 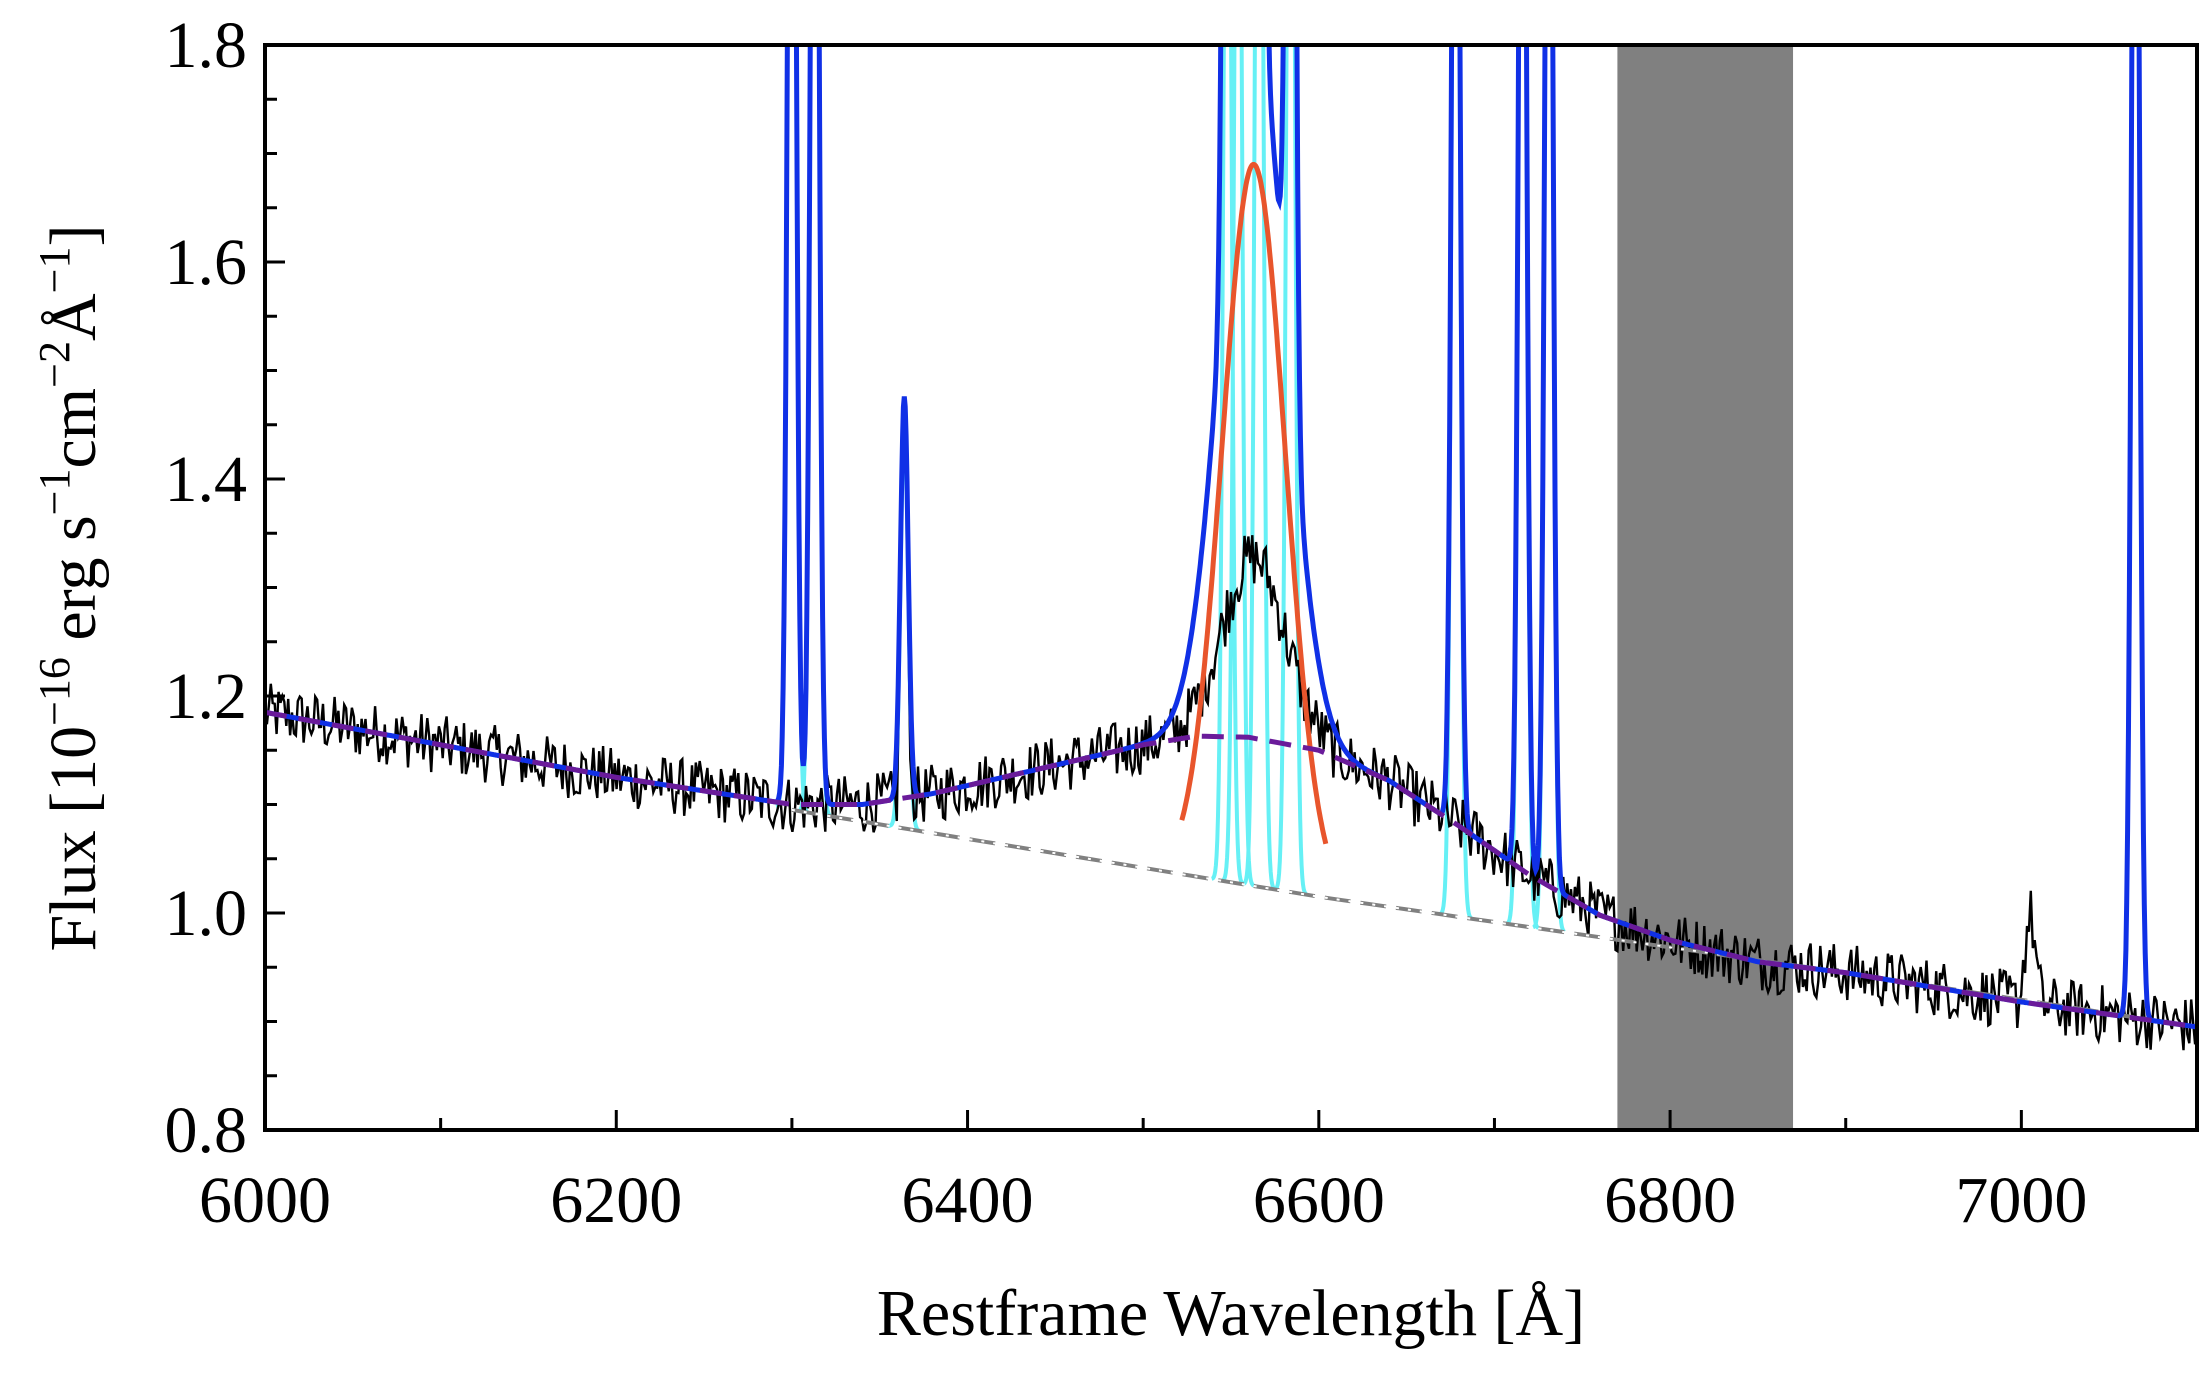 What do you see at coordinates (1319, 1200) in the screenshot?
I see `x-tick-label: 6600` at bounding box center [1319, 1200].